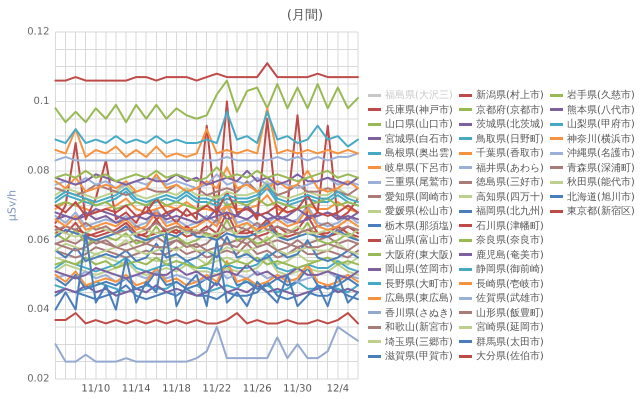  I want to click on x-tick-label: 11/26, so click(257, 389).